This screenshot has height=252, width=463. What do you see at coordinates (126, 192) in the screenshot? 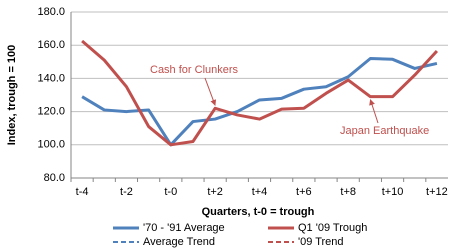
I see `x-tick-label: t-2` at bounding box center [126, 192].